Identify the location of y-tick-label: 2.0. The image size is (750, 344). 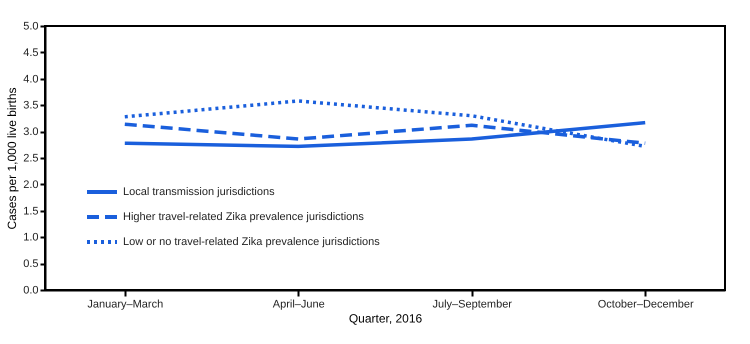
(30, 184).